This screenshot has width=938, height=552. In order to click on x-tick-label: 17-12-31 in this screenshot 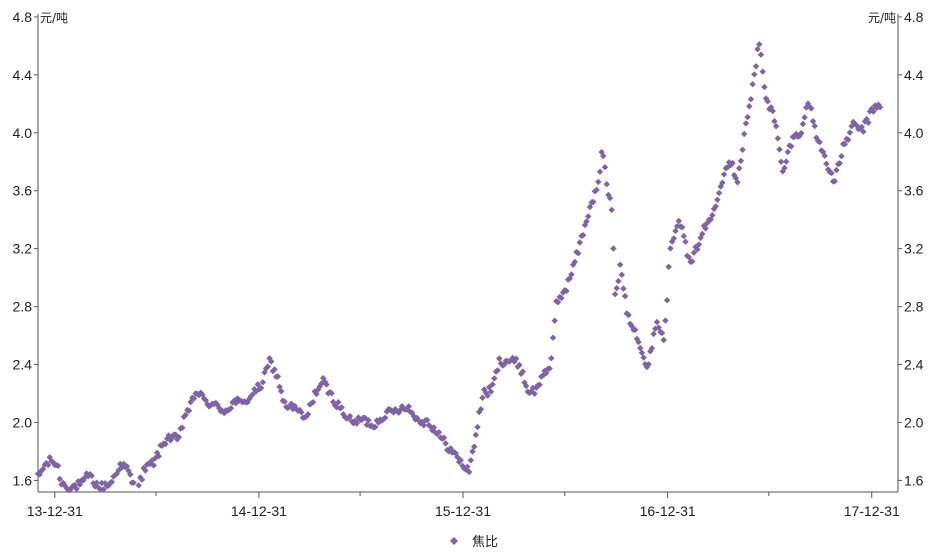, I will do `click(872, 511)`.